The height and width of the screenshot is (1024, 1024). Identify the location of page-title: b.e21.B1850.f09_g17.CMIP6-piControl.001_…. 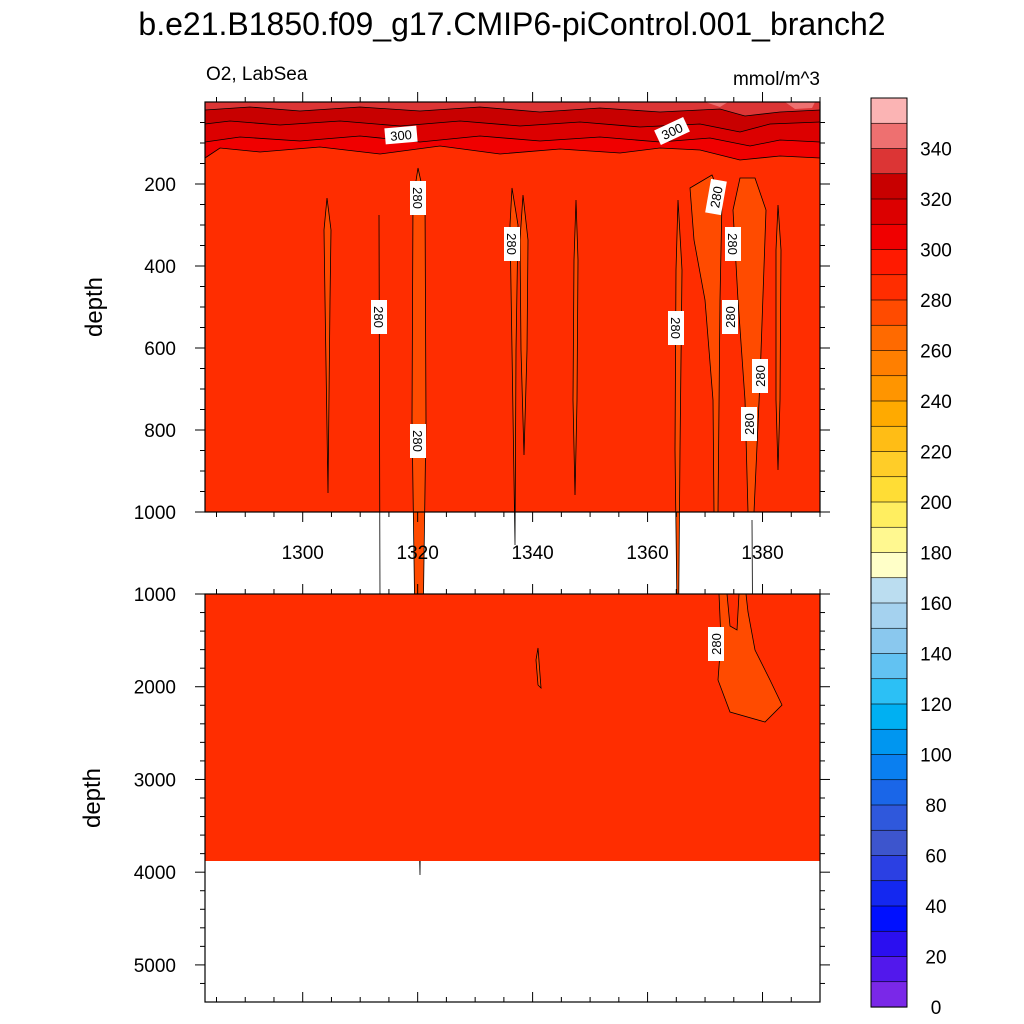
(512, 24).